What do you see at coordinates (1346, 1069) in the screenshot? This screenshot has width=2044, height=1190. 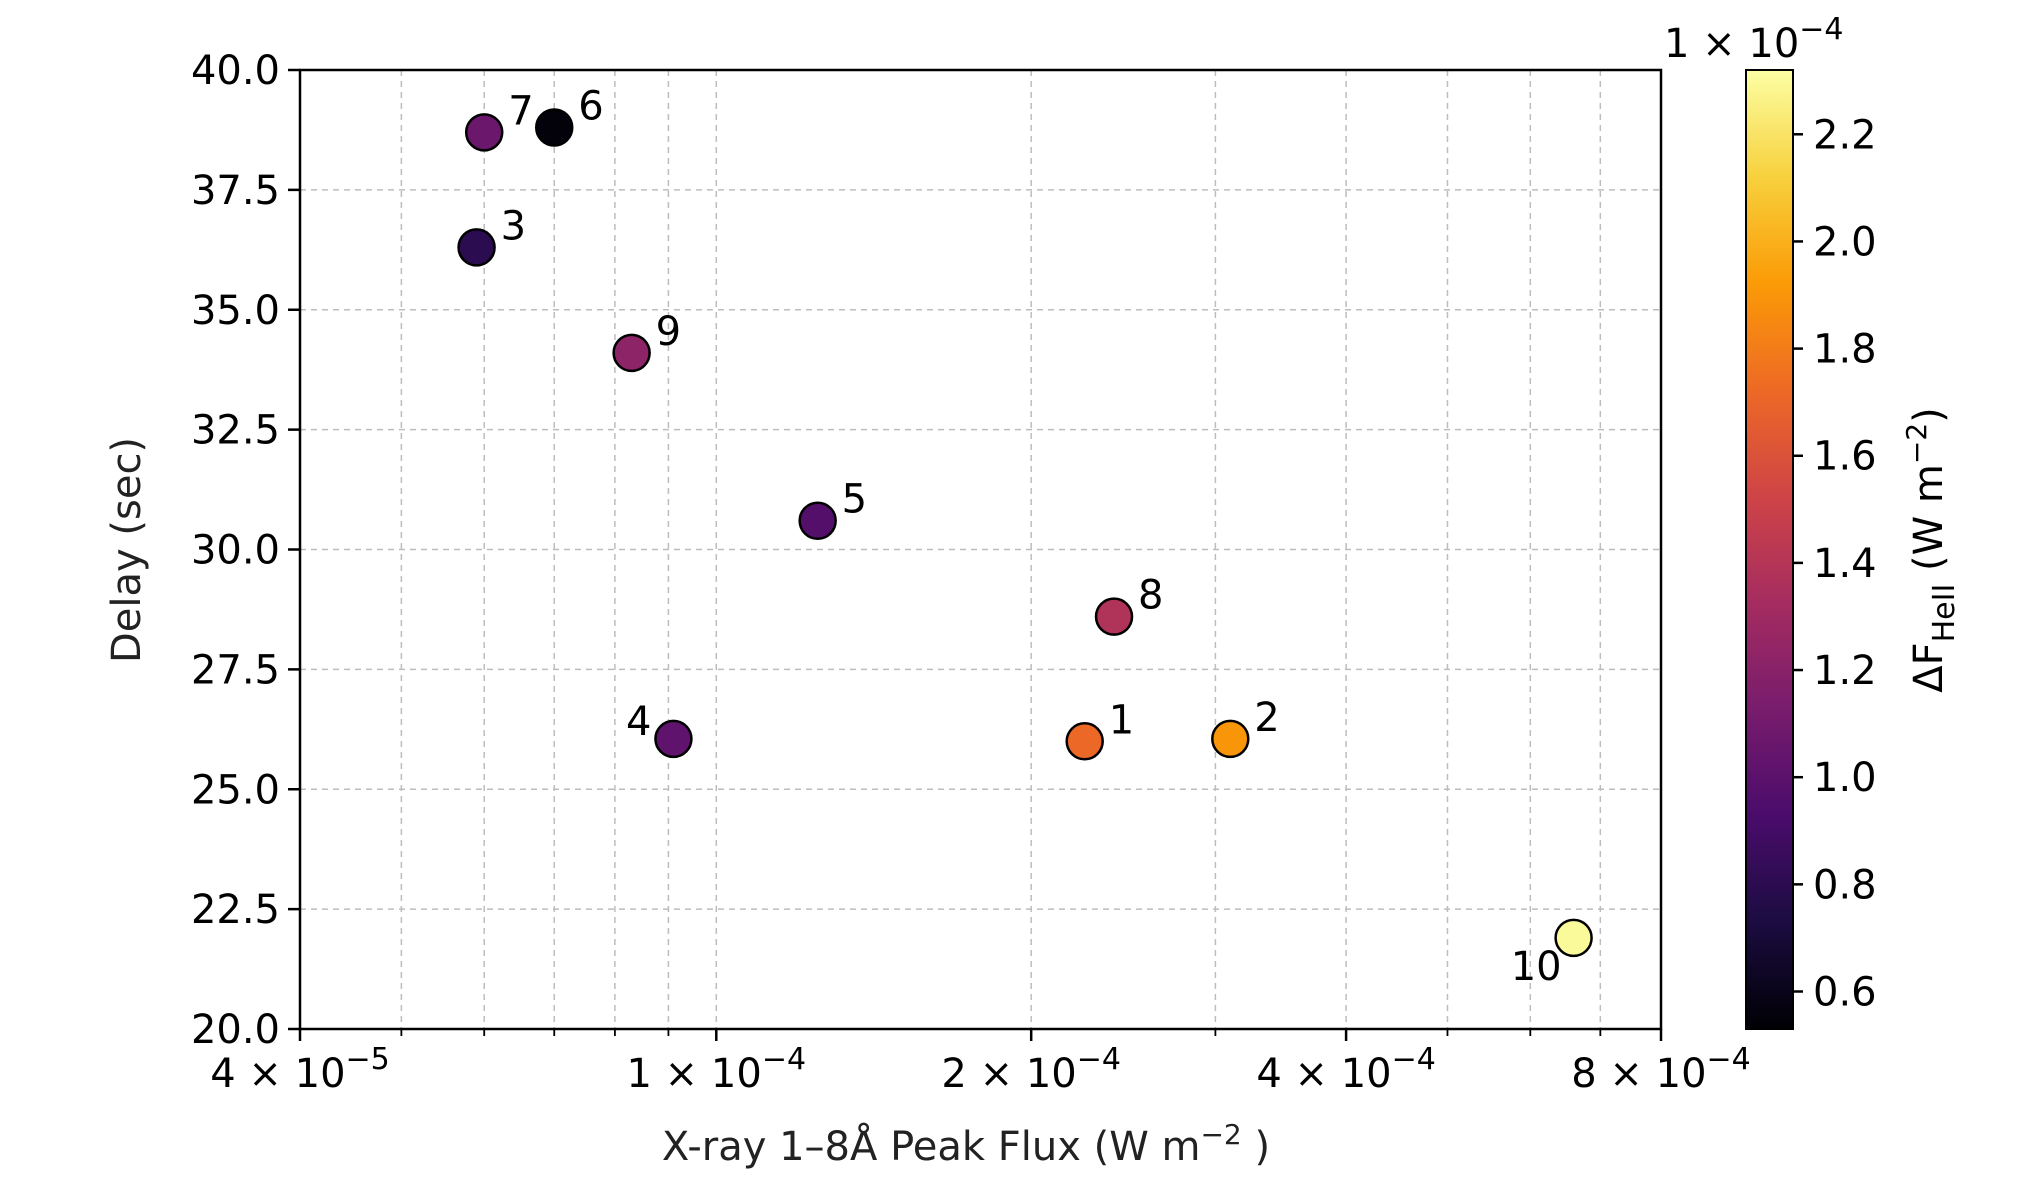 I see `x-tick-label: 4 × 10⁻⁴` at bounding box center [1346, 1069].